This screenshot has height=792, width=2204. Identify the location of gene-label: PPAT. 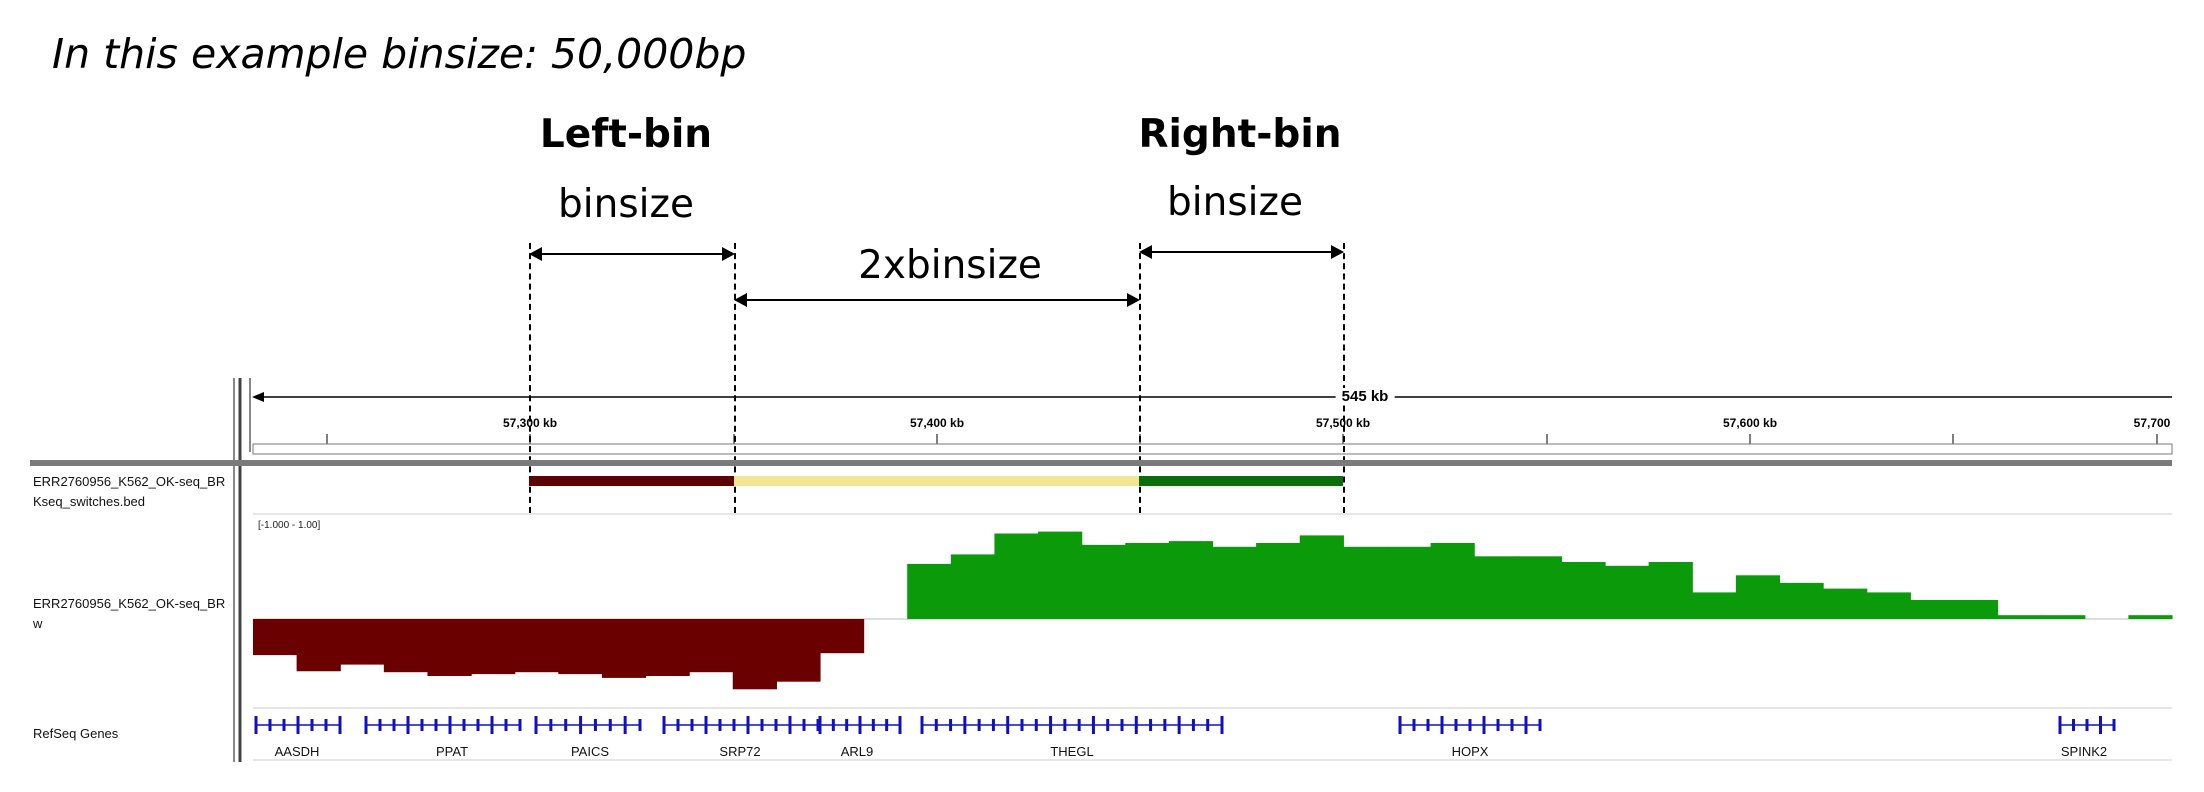
(452, 751).